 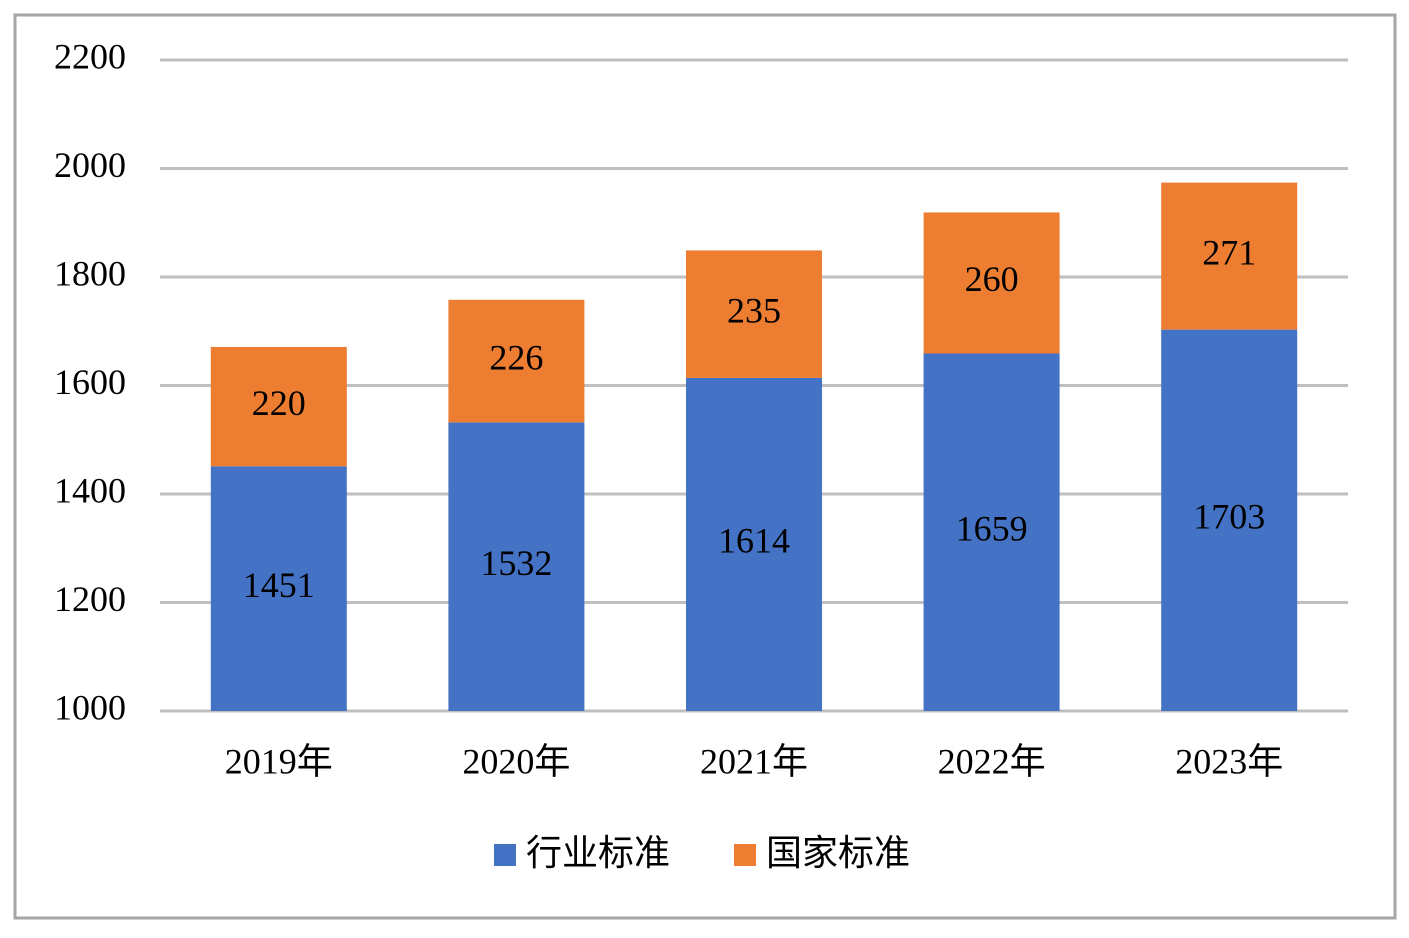 What do you see at coordinates (1229, 761) in the screenshot?
I see `x-tick-label: 2023年` at bounding box center [1229, 761].